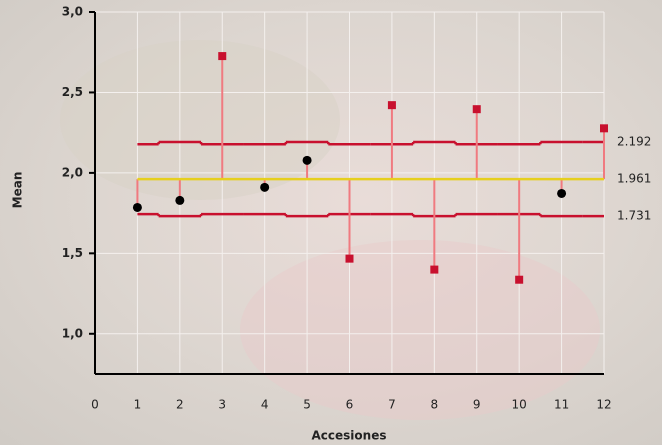 This screenshot has width=662, height=445. I want to click on x-axis-title: Accesiones, so click(349, 436).